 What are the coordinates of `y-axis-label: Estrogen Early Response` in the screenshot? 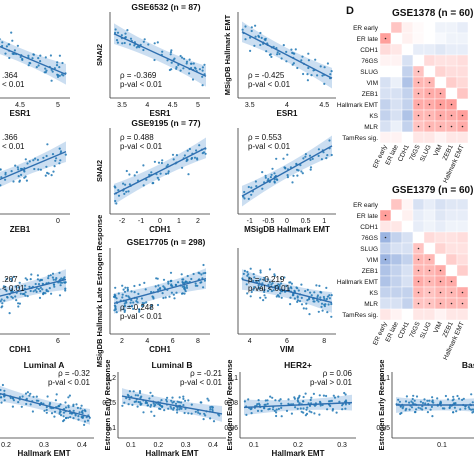 It's located at (381, 405).